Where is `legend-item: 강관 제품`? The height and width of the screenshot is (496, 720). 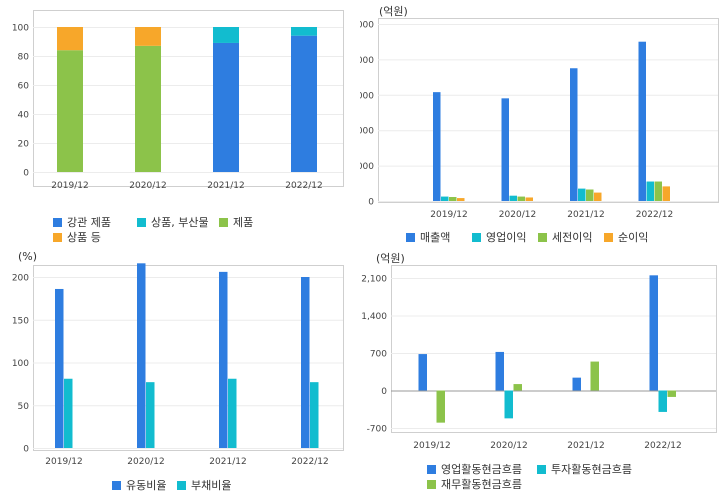
legend-item: 강관 제품 is located at coordinates (82, 222).